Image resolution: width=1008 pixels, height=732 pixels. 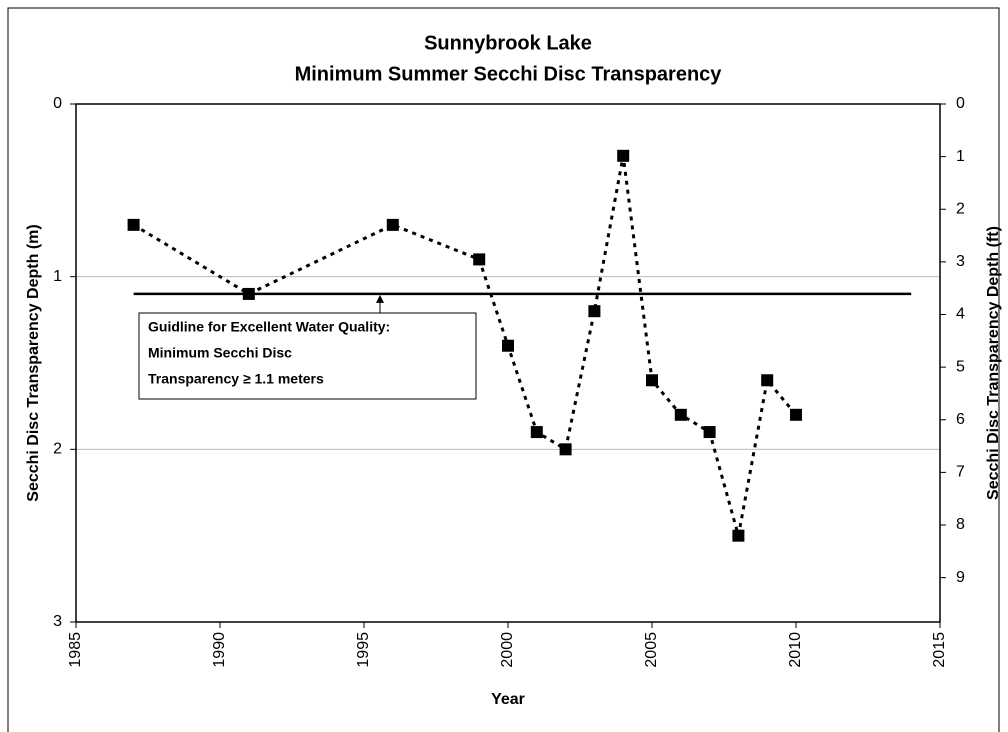 I want to click on y2-tick-label: 5, so click(x=960, y=366).